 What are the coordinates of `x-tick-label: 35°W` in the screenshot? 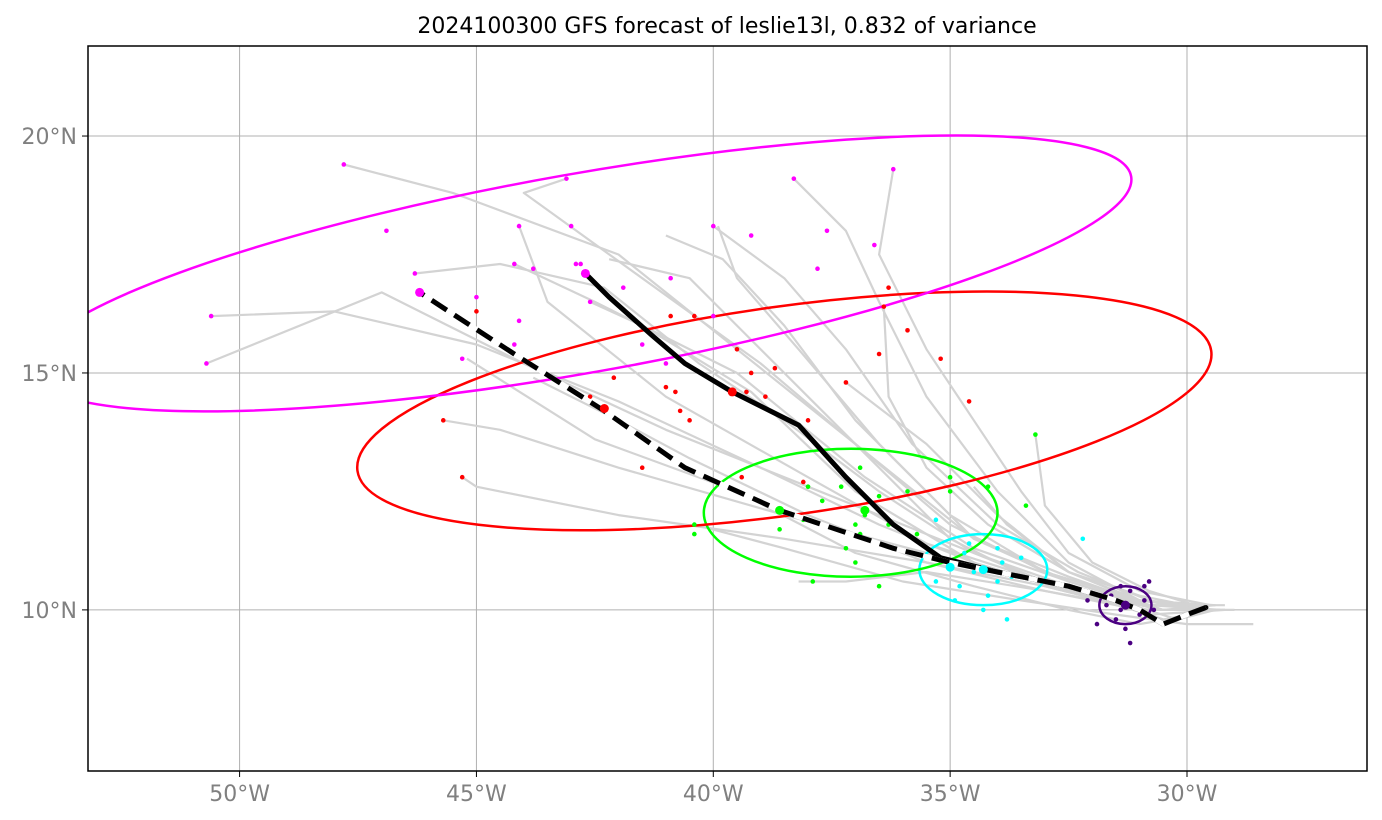 It's located at (950, 794).